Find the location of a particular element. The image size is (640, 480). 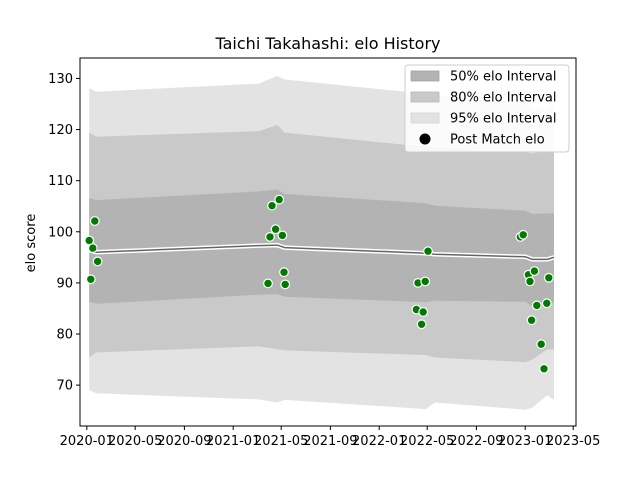

x-tick-label: 2021-09 is located at coordinates (330, 441).